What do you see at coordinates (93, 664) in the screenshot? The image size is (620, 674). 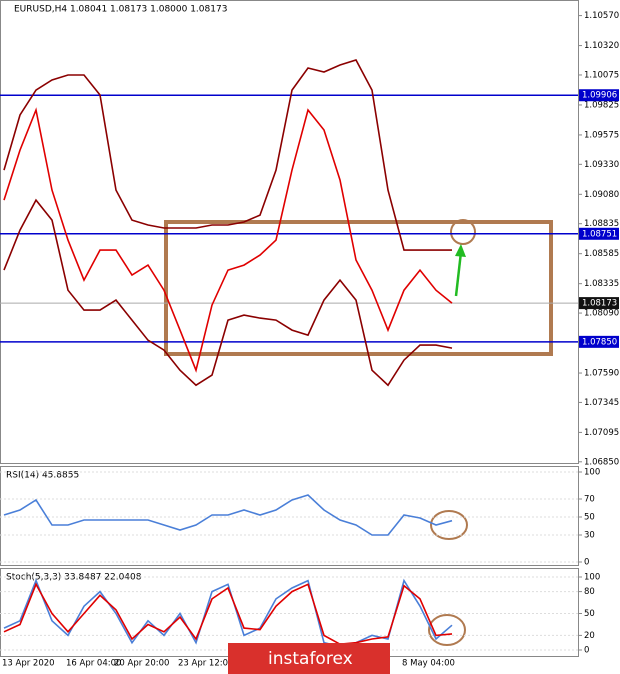 I see `x-tick-label: 16 Apr 04:00` at bounding box center [93, 664].